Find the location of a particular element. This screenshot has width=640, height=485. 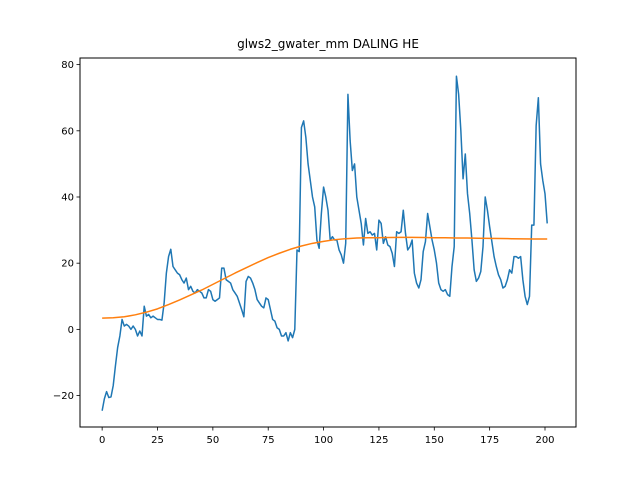

x-tick-label: 25 is located at coordinates (157, 440).